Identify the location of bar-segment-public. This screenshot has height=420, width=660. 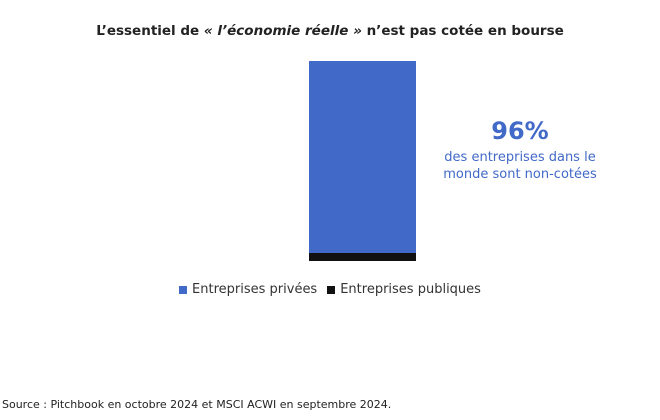
(362, 257).